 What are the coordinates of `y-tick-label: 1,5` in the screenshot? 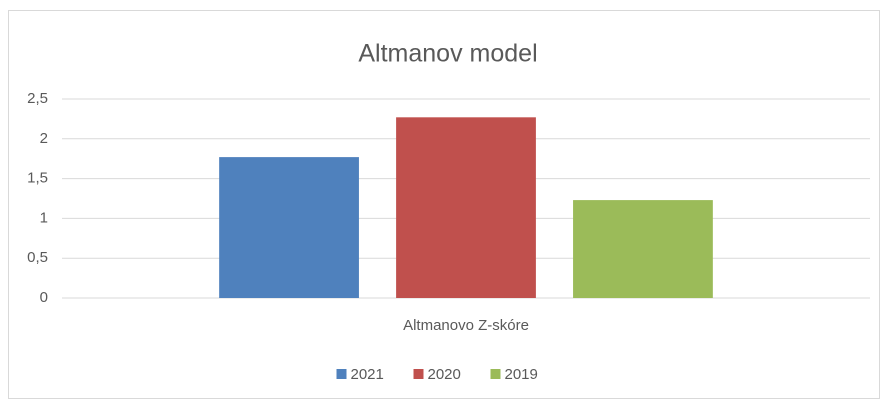 It's located at (37, 178).